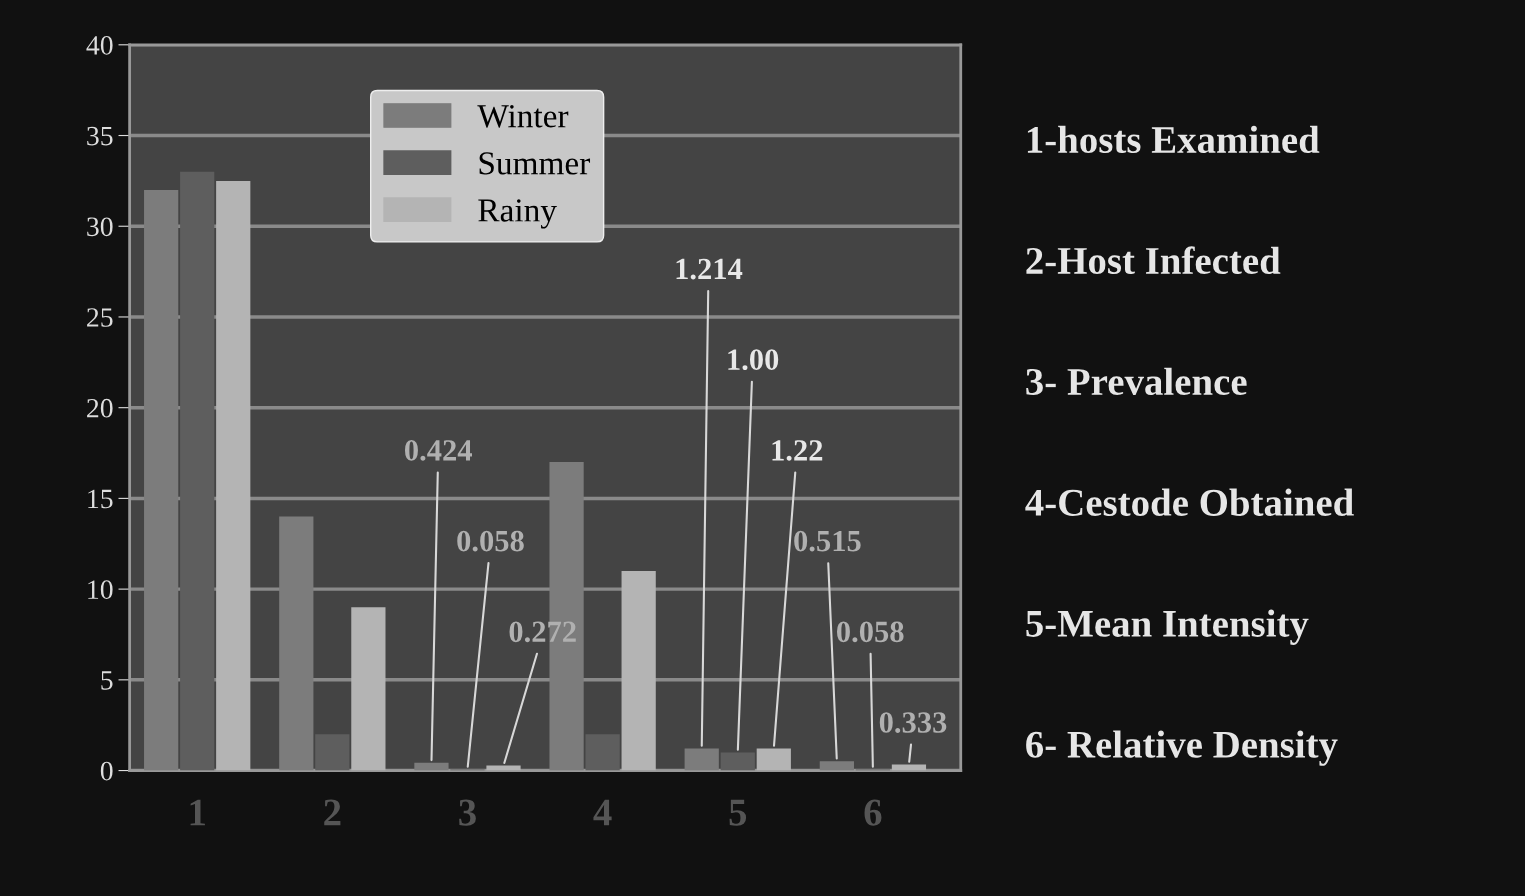  Describe the element at coordinates (738, 812) in the screenshot. I see `x-tick-label: 5` at that location.